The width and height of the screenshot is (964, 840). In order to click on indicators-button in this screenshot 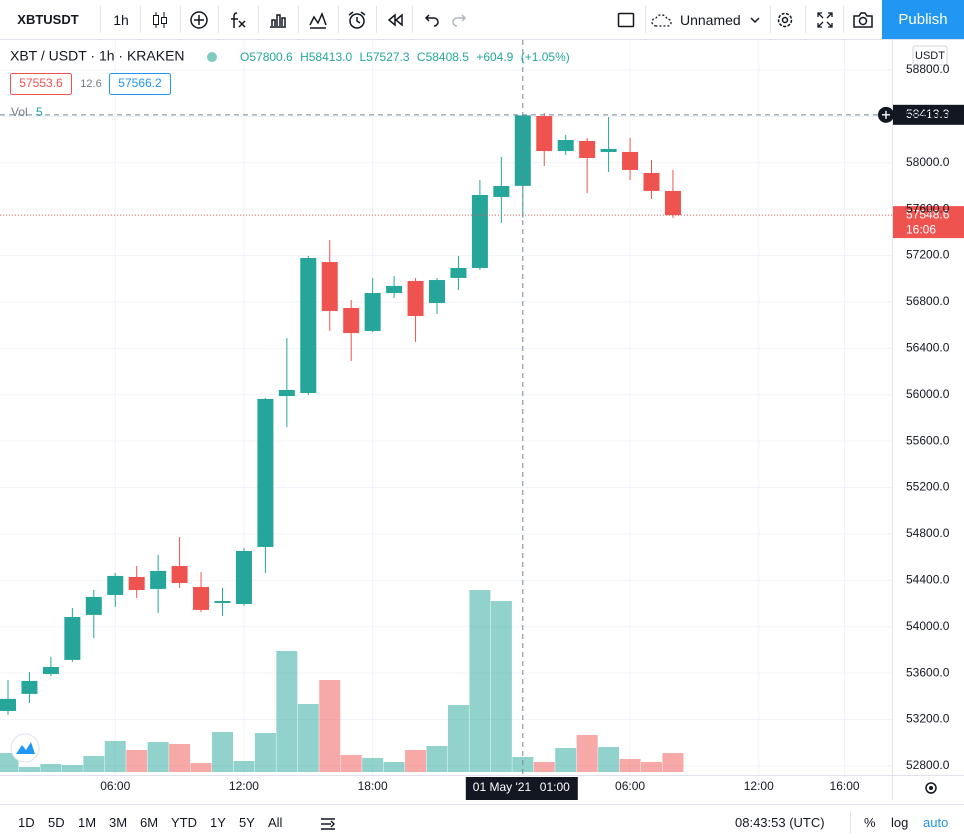, I will do `click(238, 19)`.